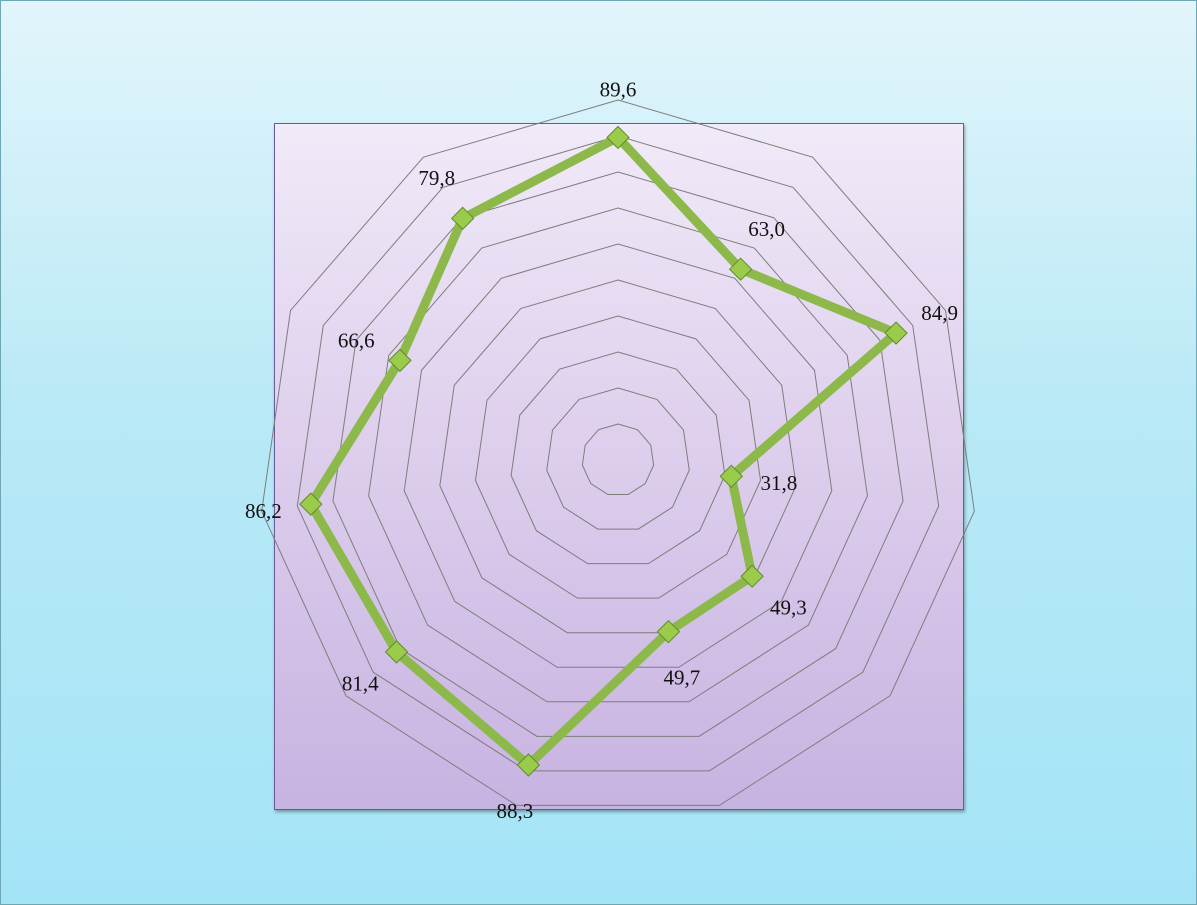  Describe the element at coordinates (939, 313) in the screenshot. I see `data-label: 84,9` at that location.